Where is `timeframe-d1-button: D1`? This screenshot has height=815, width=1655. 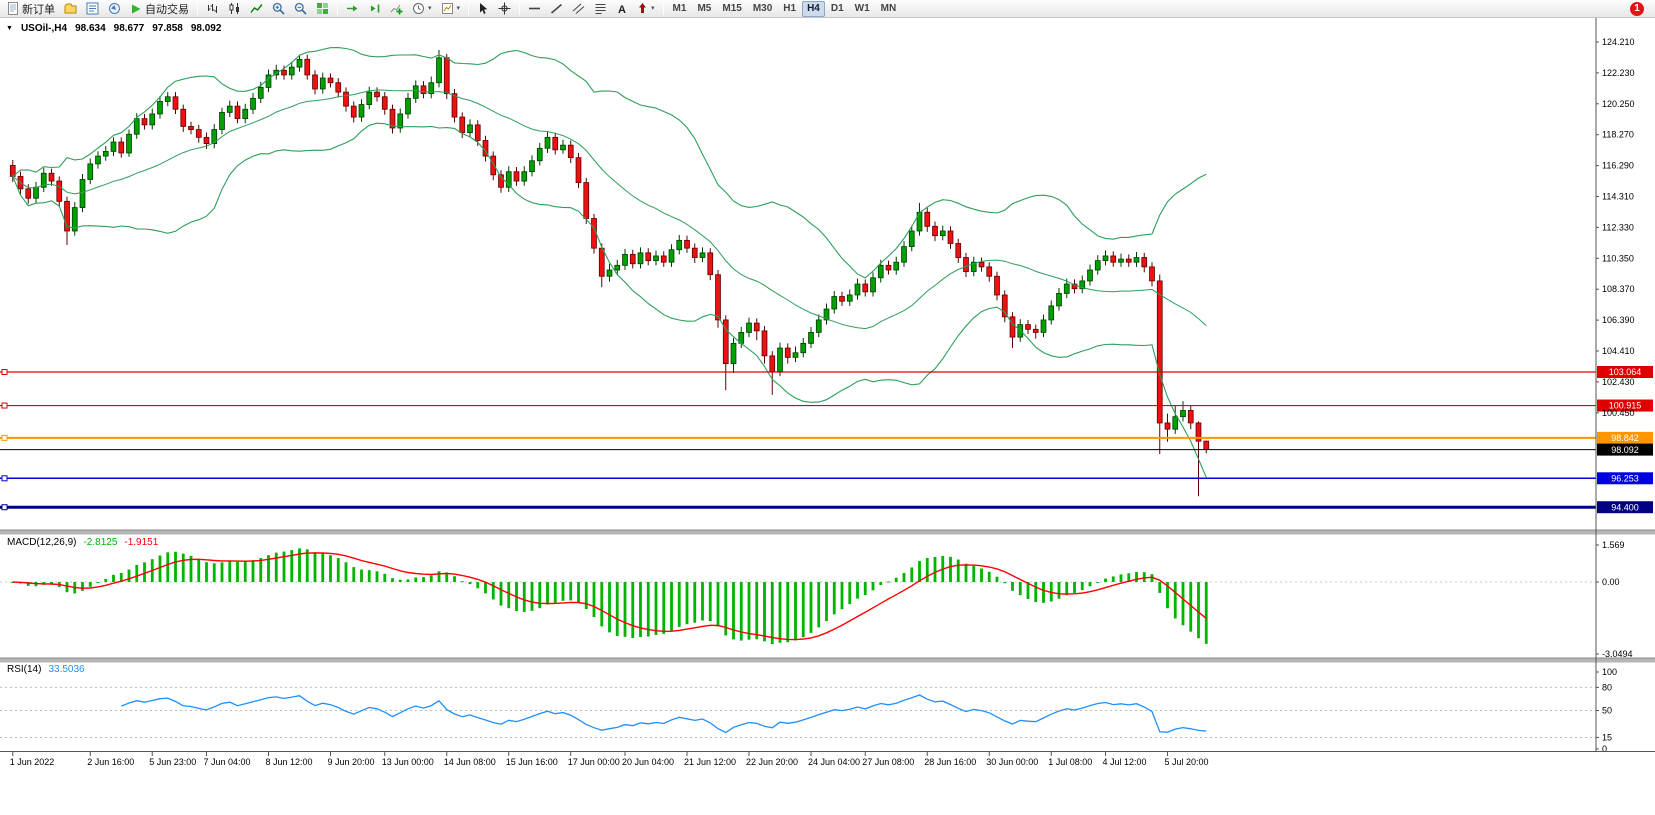
timeframe-d1-button: D1 is located at coordinates (837, 9).